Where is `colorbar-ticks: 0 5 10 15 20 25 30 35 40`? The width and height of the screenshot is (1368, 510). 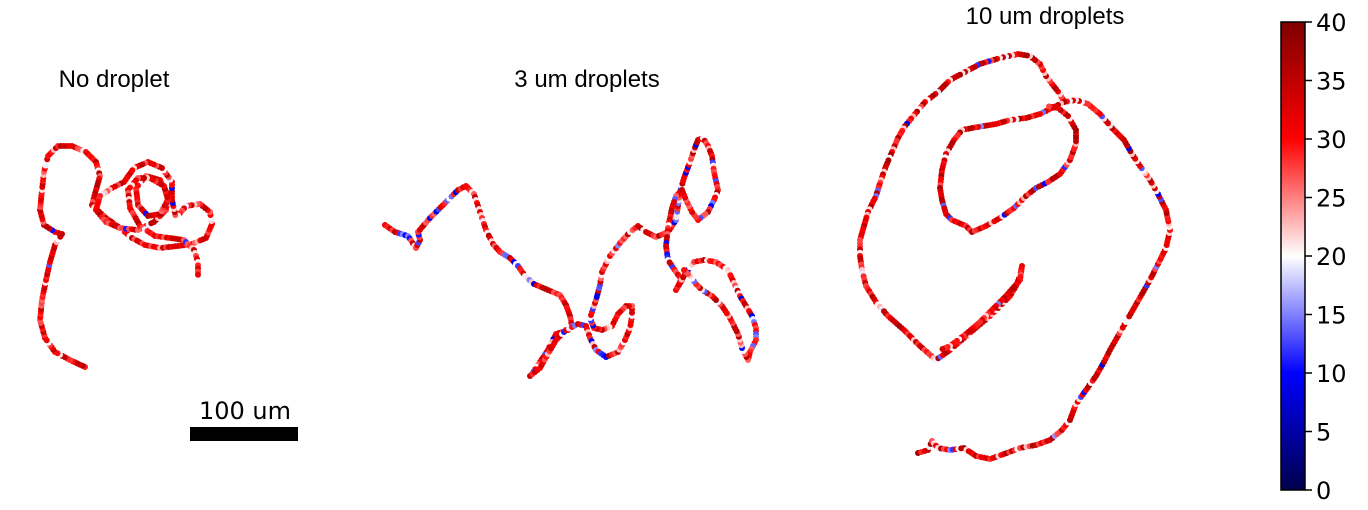 colorbar-ticks: 0 5 10 15 20 25 30 35 40 is located at coordinates (1326, 257).